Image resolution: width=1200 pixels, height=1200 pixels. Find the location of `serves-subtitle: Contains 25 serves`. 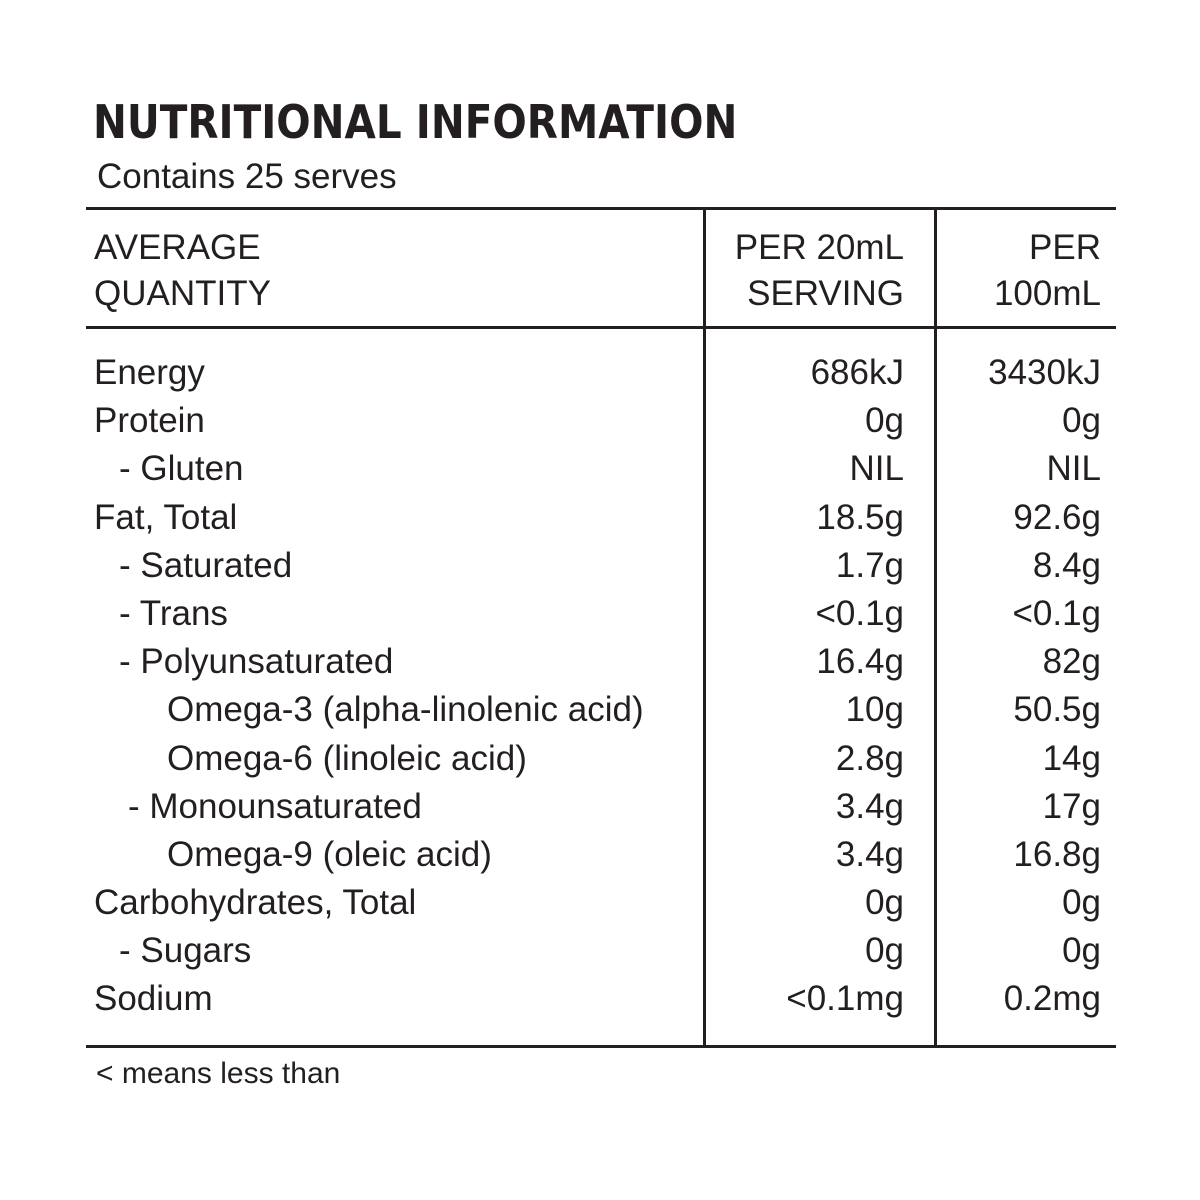

serves-subtitle: Contains 25 serves is located at coordinates (247, 176).